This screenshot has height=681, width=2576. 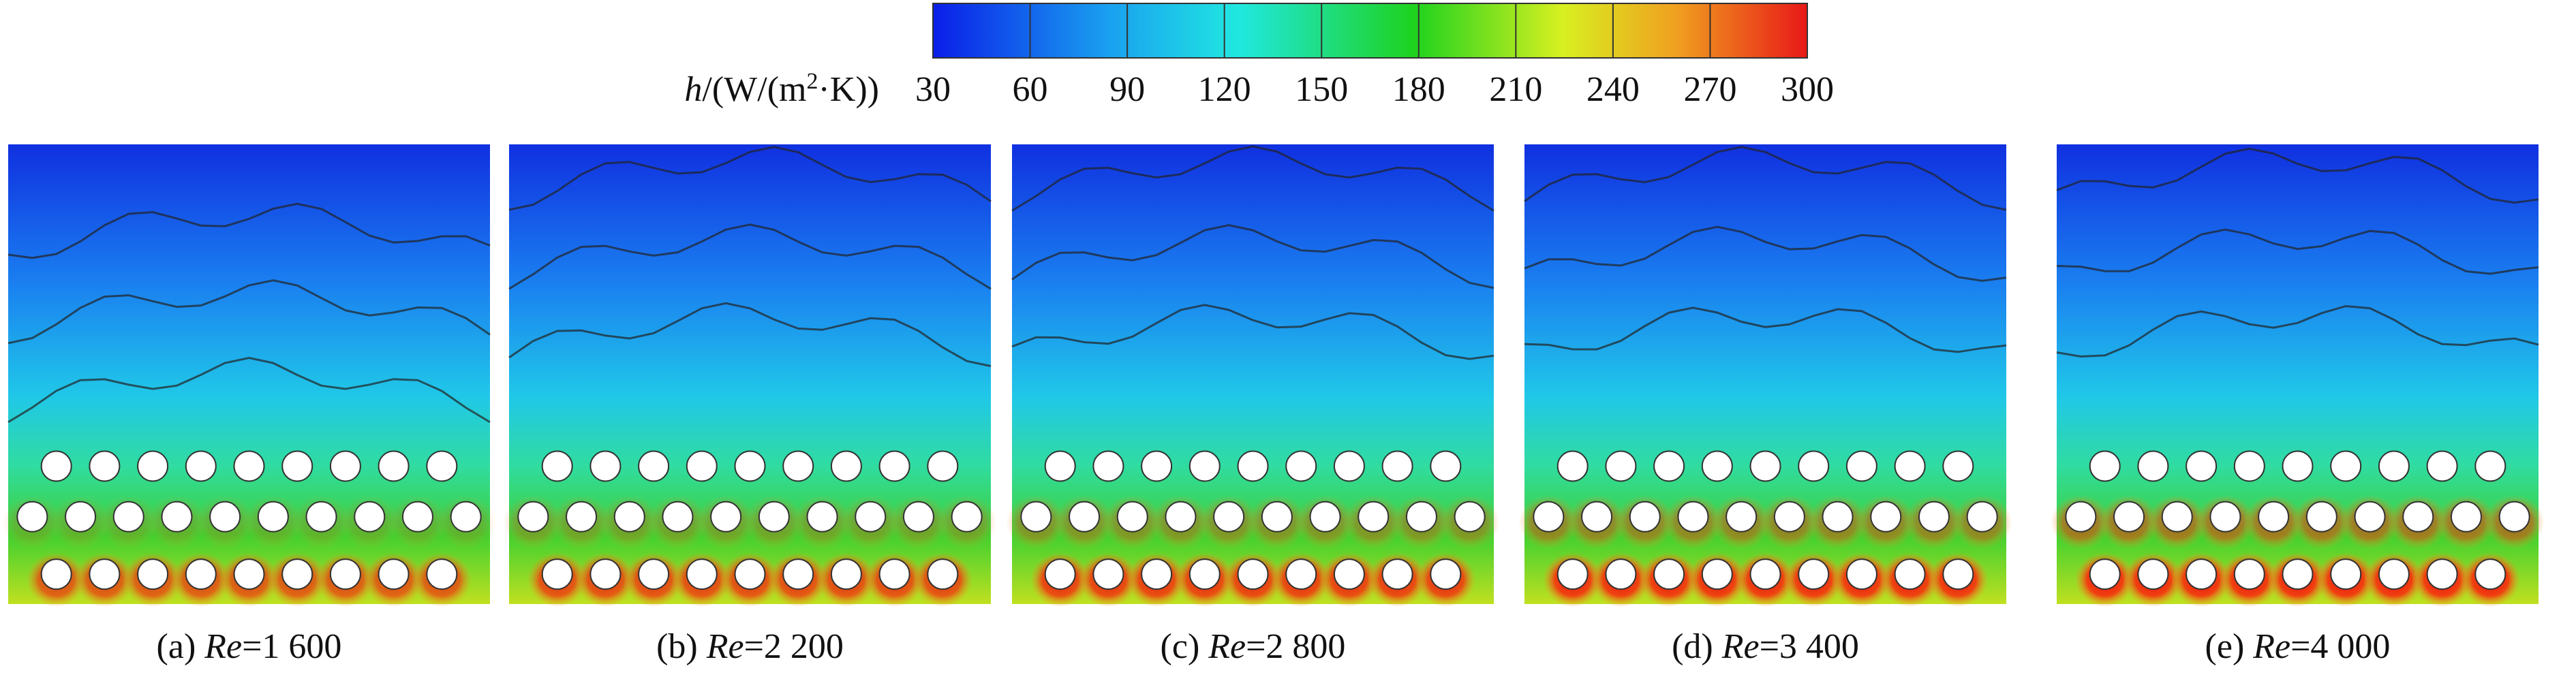 What do you see at coordinates (1808, 90) in the screenshot?
I see `colorbar-tick-label: 300` at bounding box center [1808, 90].